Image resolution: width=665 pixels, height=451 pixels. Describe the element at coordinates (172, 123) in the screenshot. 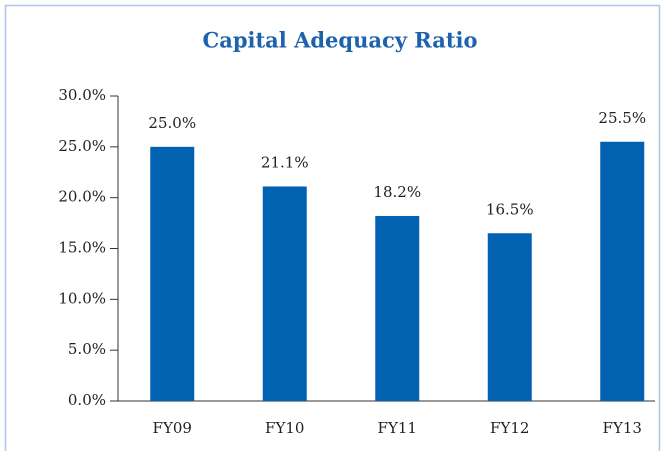

I see `data-label: 25.0%` at that location.